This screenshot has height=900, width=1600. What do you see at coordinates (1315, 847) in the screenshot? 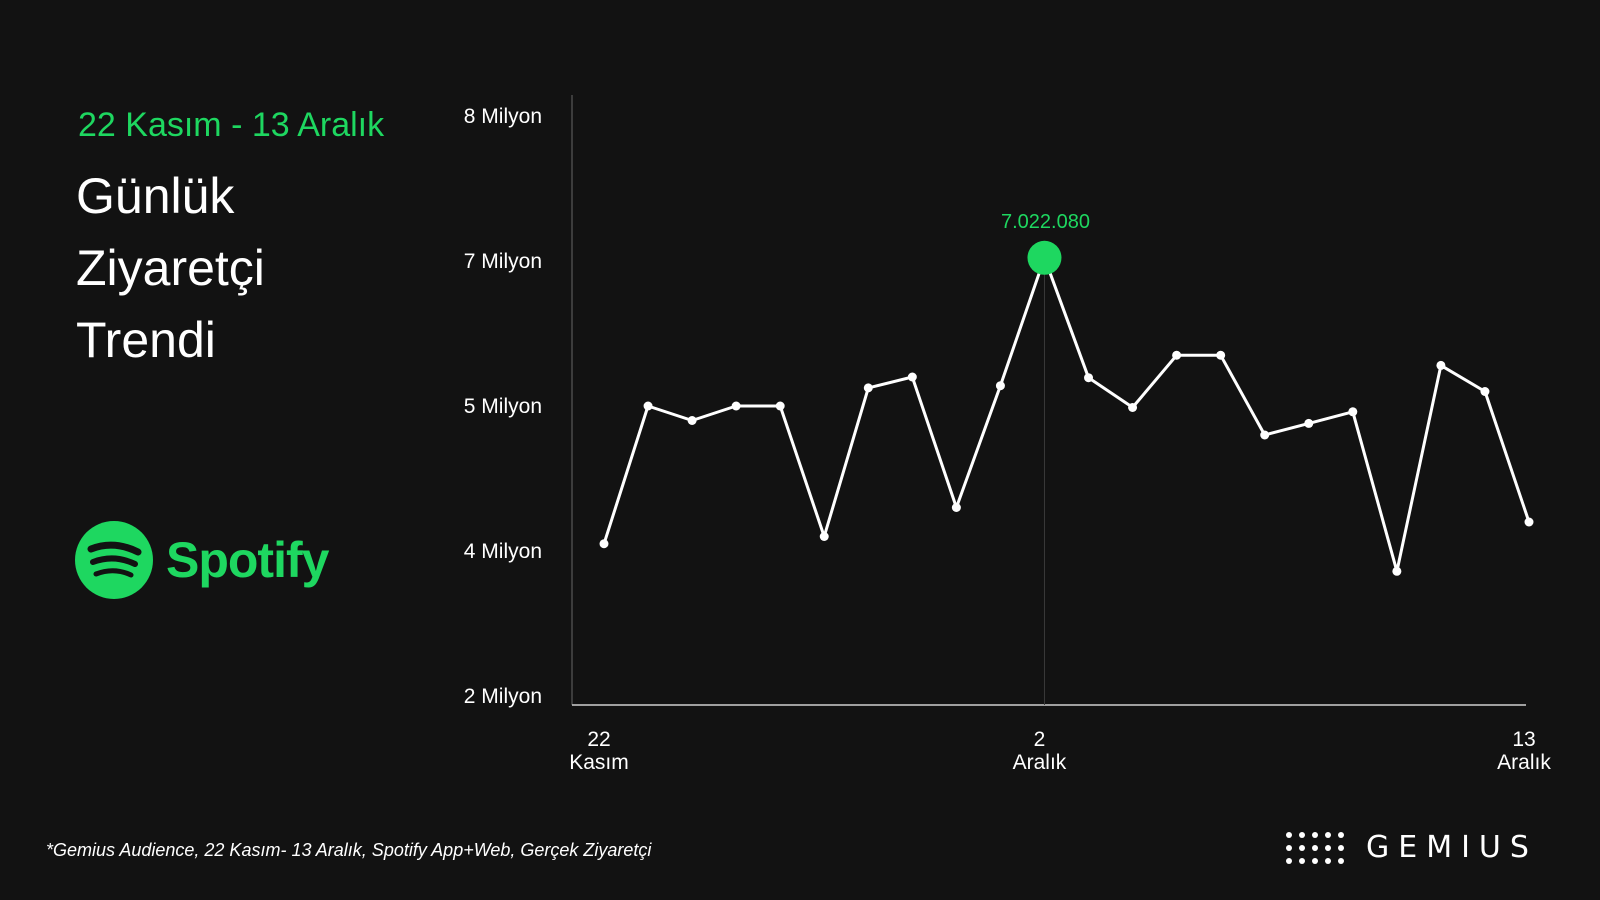
I see `gemius-dots-icon` at bounding box center [1315, 847].